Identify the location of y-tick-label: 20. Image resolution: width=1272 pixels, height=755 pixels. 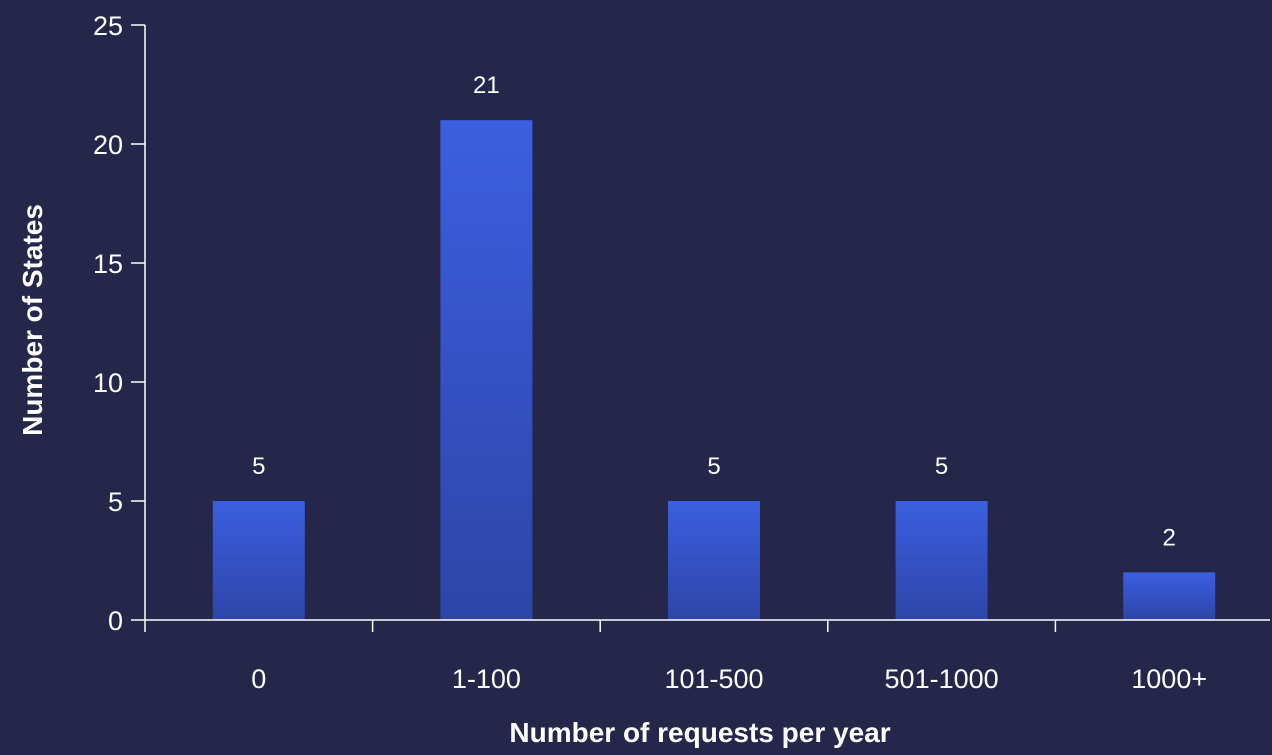
(108, 145).